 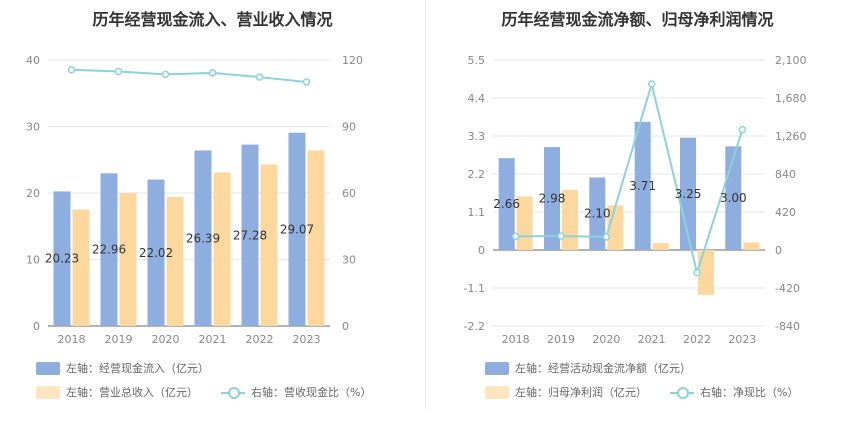 I want to click on legend-label: 右轴：营收现金比（%）, so click(x=311, y=392).